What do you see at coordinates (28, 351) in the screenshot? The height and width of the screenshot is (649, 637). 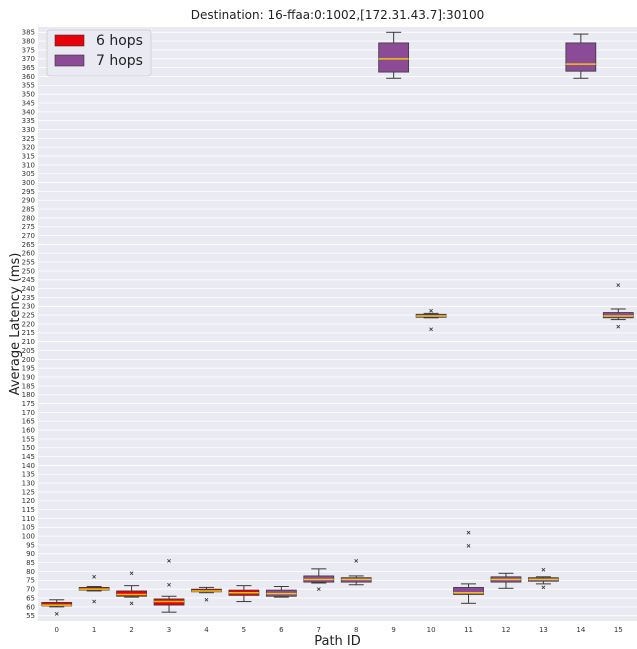 I see `y-tick-label: 205` at bounding box center [28, 351].